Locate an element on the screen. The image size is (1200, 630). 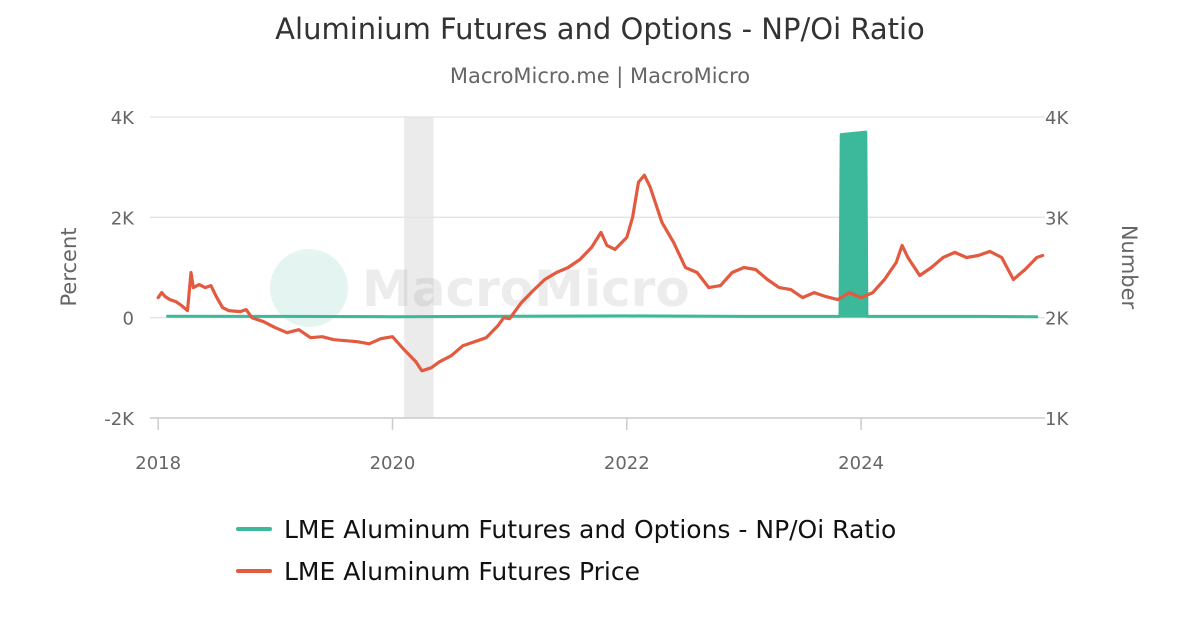
y-right-tick-label: 3K is located at coordinates (1057, 218).